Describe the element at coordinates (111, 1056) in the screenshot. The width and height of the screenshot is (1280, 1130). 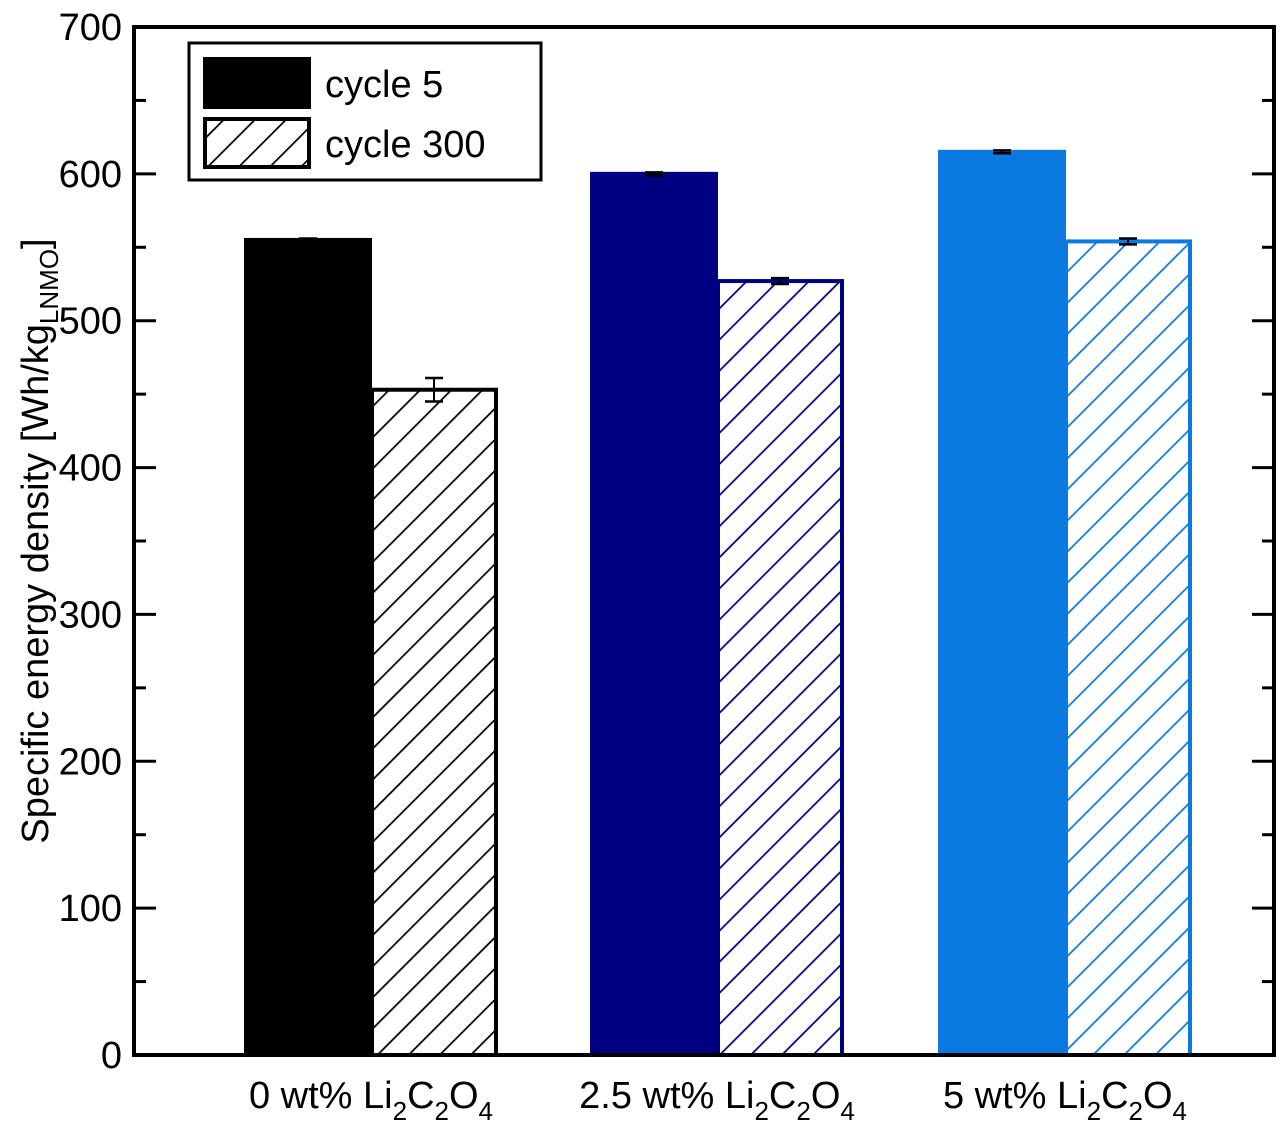
I see `y-tick-label: 0` at that location.